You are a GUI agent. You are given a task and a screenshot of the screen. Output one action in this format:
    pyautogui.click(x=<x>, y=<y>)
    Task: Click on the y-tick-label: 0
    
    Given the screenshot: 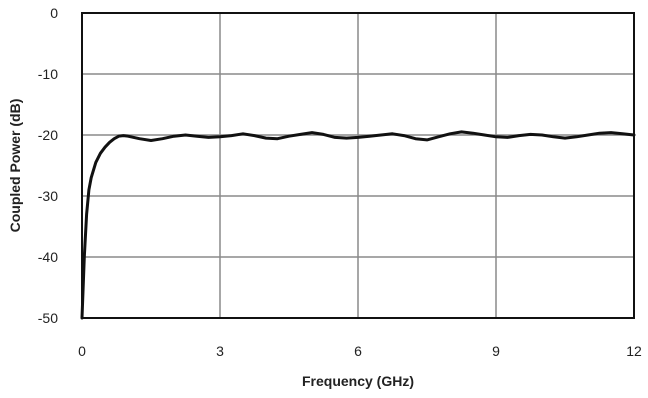 What is the action you would take?
    pyautogui.click(x=54, y=13)
    